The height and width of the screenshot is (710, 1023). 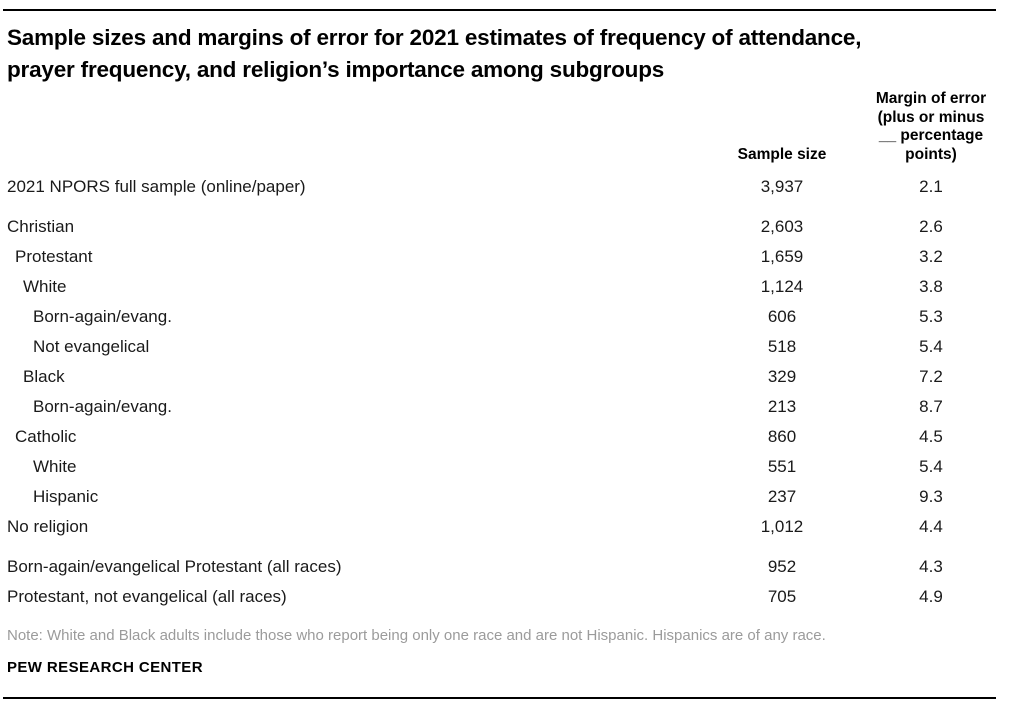 What do you see at coordinates (931, 436) in the screenshot?
I see `margin-of-error-value: 4.5` at bounding box center [931, 436].